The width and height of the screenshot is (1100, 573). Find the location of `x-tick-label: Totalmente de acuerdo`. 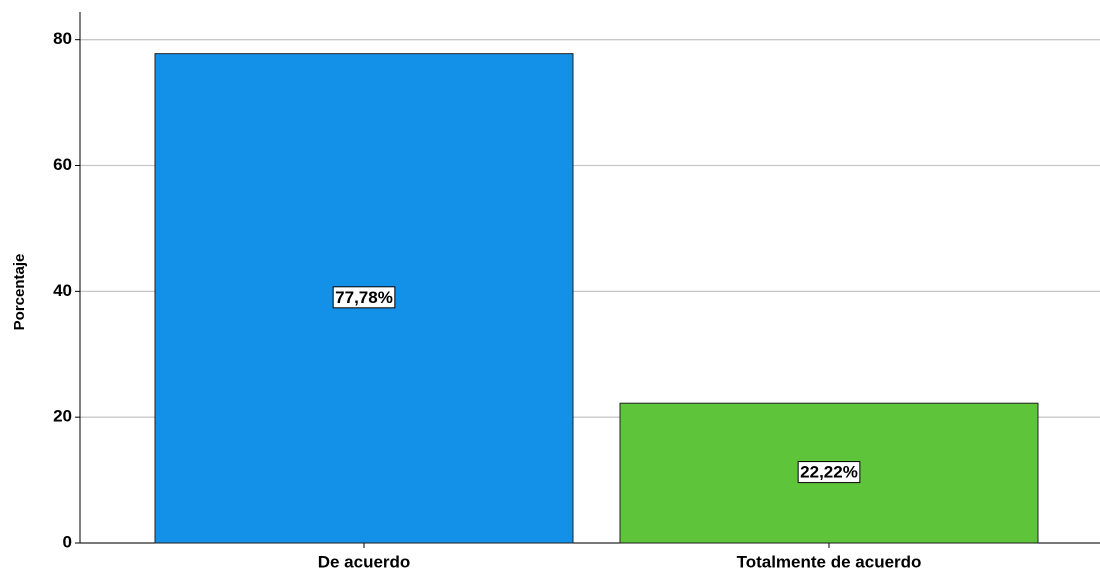

x-tick-label: Totalmente de acuerdo is located at coordinates (829, 561).